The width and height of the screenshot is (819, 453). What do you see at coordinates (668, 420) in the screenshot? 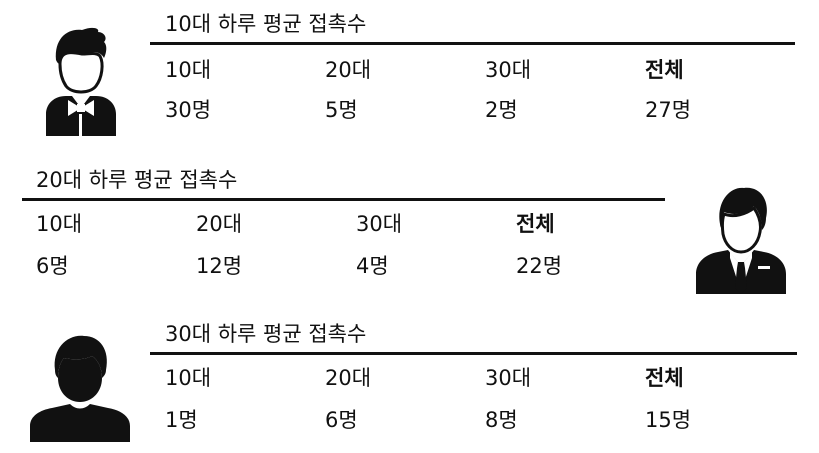
I see `value-total: 15명` at bounding box center [668, 420].